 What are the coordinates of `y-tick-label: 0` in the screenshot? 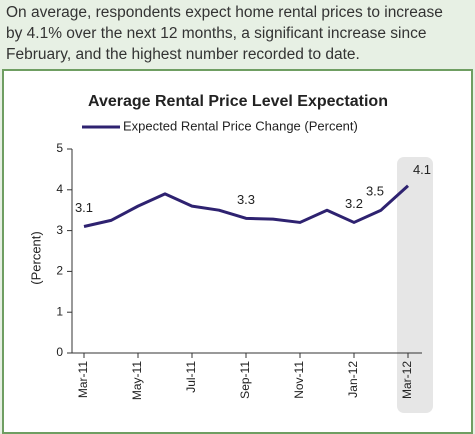 It's located at (59, 352).